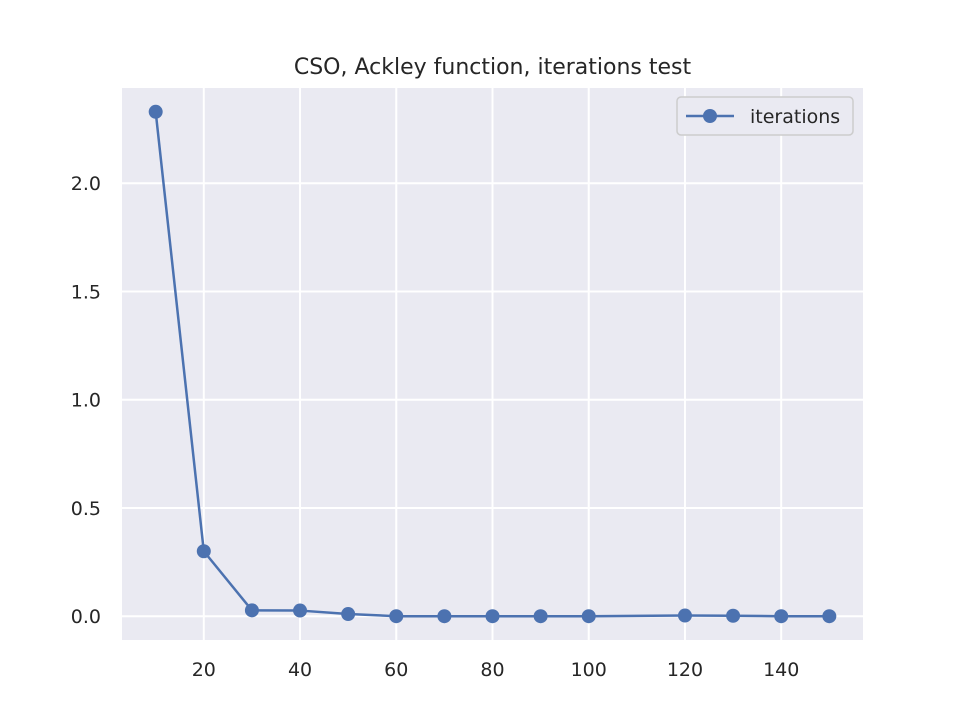  I want to click on legend-box, so click(765, 116).